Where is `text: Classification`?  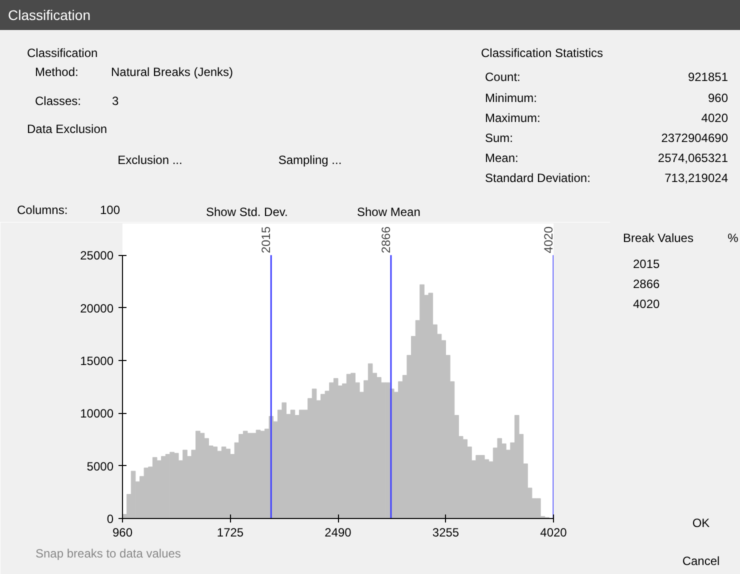 text: Classification is located at coordinates (62, 53).